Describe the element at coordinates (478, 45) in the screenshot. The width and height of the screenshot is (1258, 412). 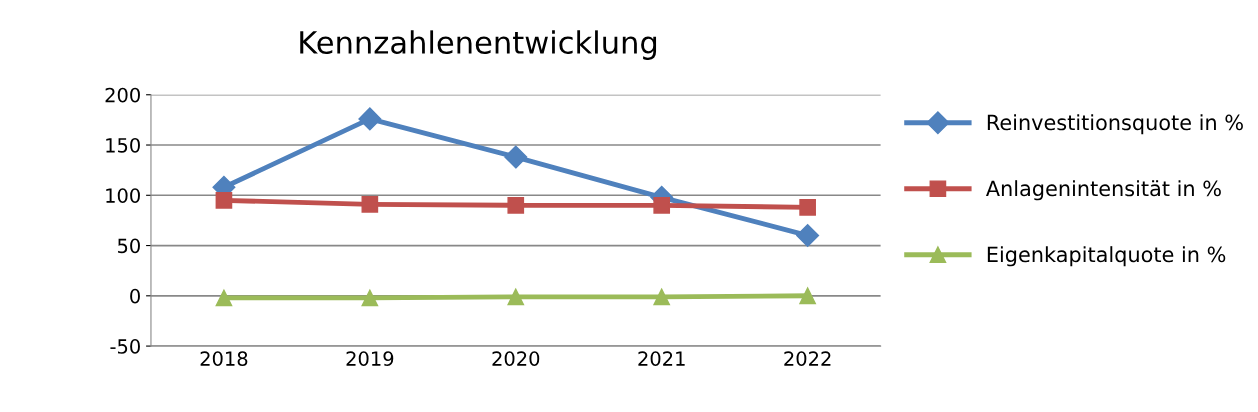
I see `chart-title: Kennzahlenentwicklung` at that location.